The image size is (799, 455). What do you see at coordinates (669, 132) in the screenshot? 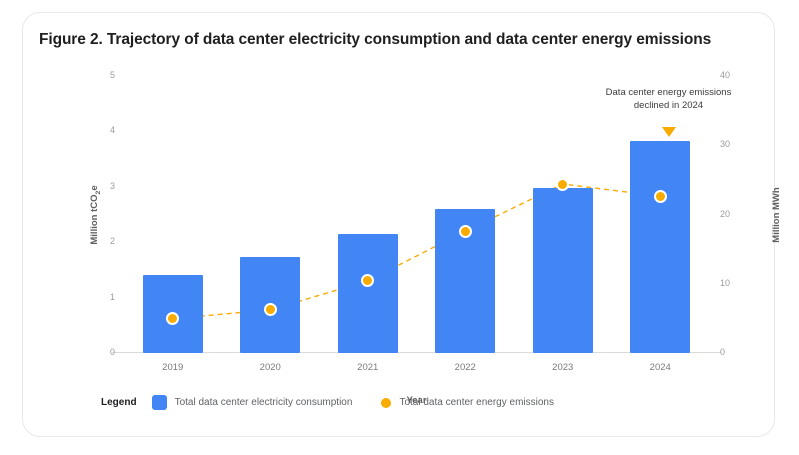
I see `down-triangle-icon` at bounding box center [669, 132].